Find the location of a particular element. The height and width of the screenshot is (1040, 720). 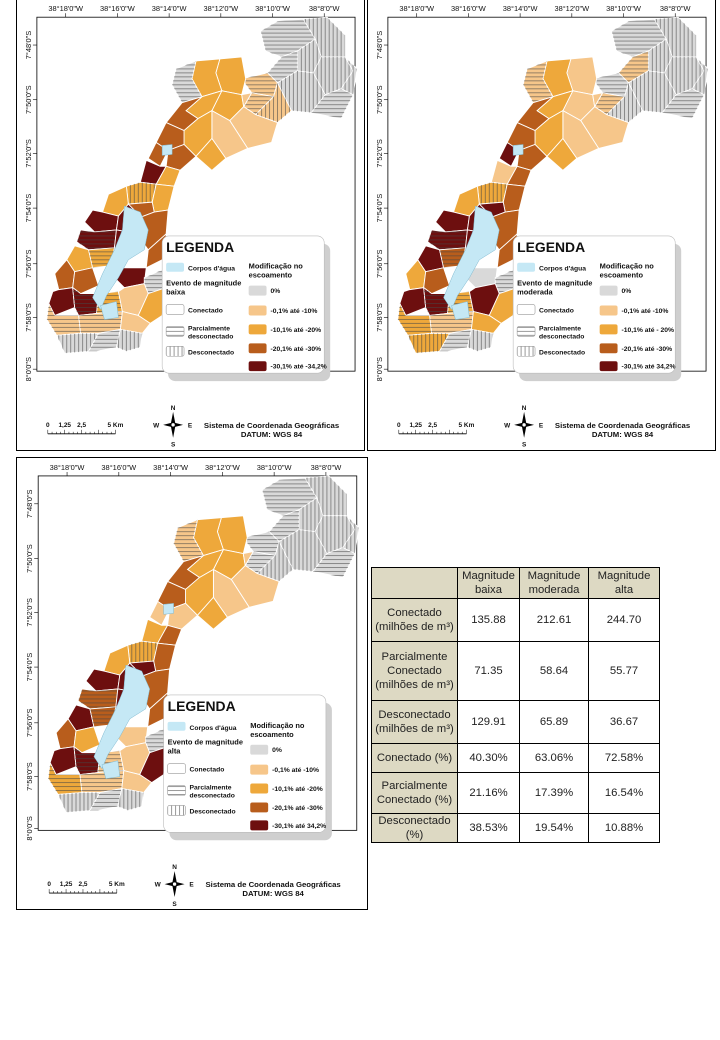

compass-icon: N S E W is located at coordinates (175, 886).